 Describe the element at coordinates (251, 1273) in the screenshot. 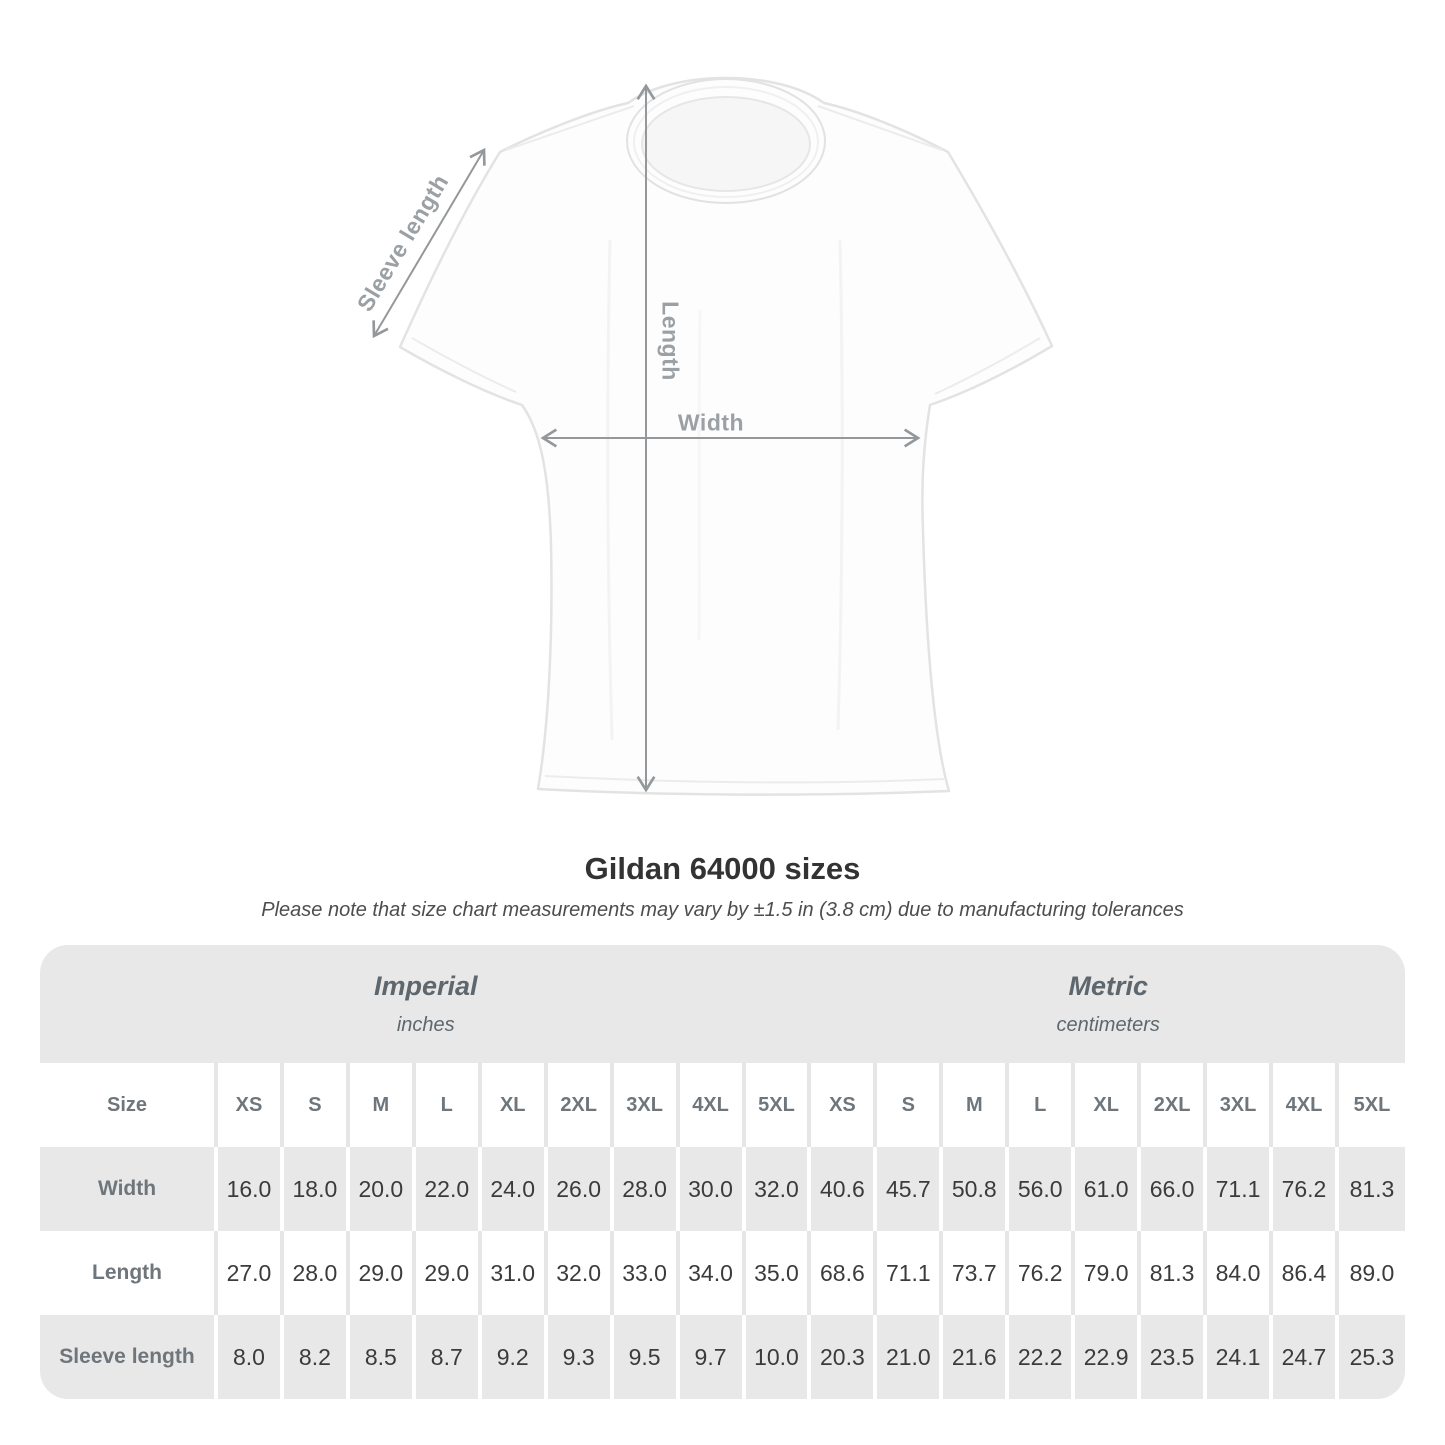

I see `value-cell: 27.0` at that location.